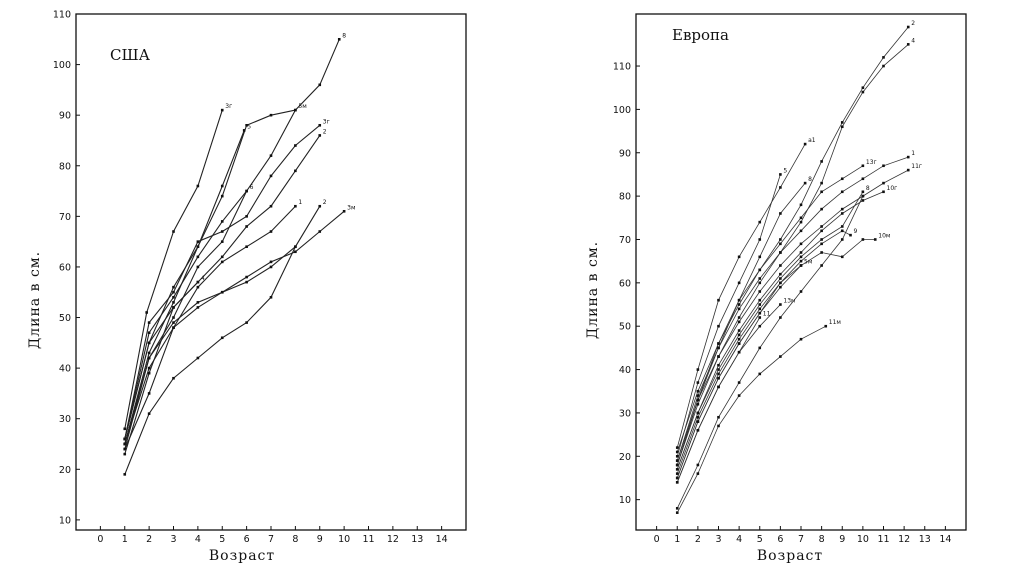 The width and height of the screenshot is (1024, 576). Describe the element at coordinates (35, 300) in the screenshot. I see `y-axis-label: Длина в см.` at that location.